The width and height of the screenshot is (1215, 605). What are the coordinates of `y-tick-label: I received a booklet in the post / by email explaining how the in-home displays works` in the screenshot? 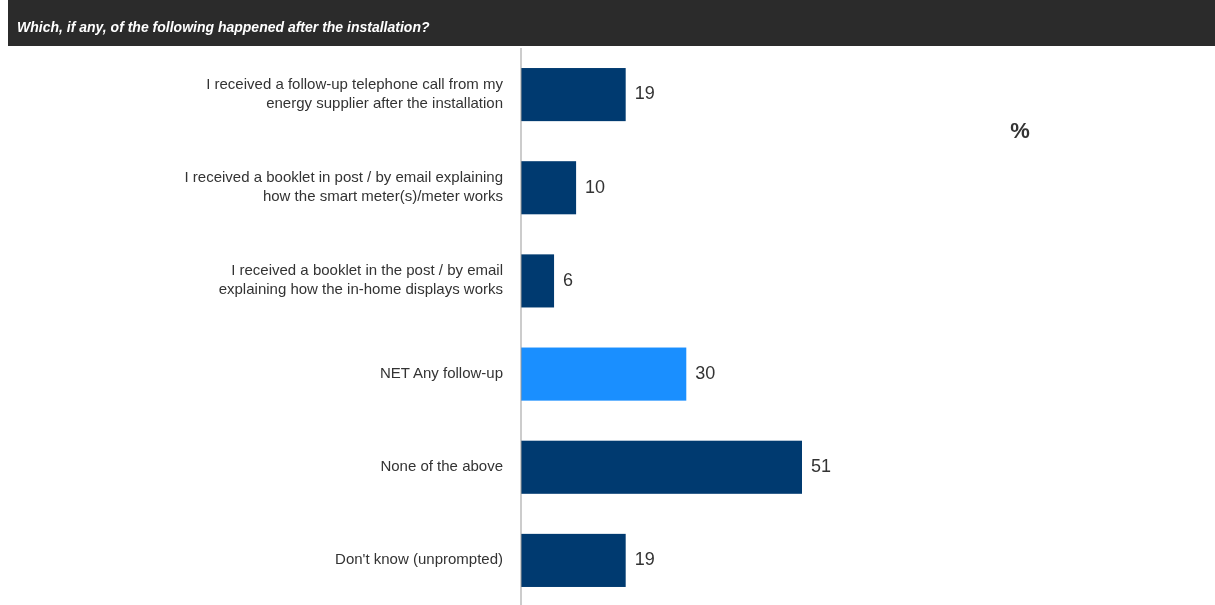 It's located at (360, 279).